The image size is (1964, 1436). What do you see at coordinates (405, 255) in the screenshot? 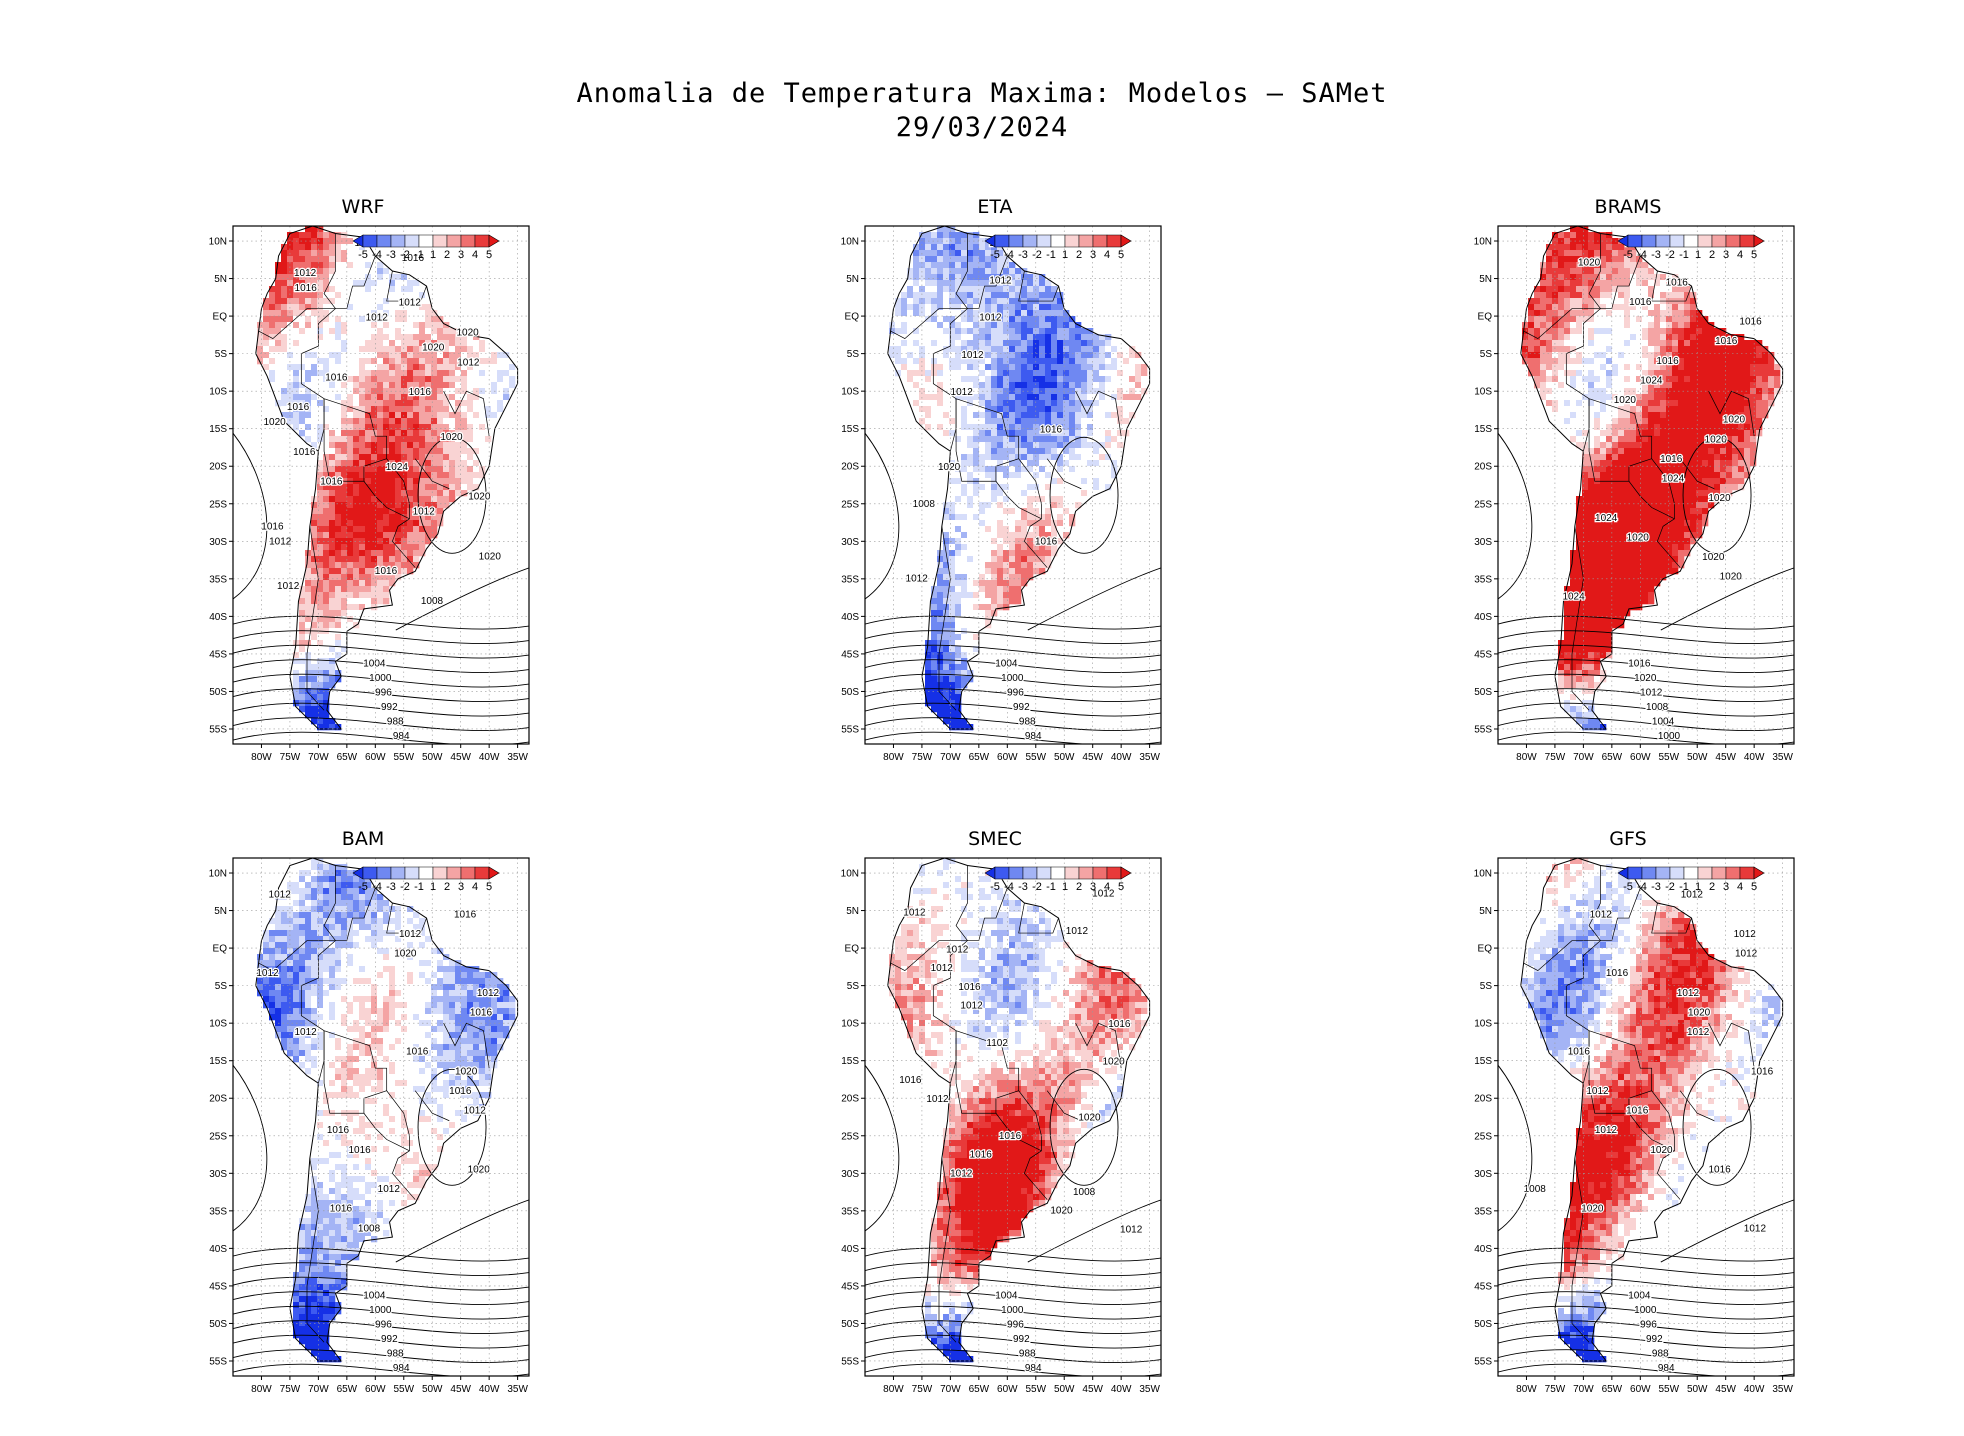
I see `colorbar-label: -2` at bounding box center [405, 255].